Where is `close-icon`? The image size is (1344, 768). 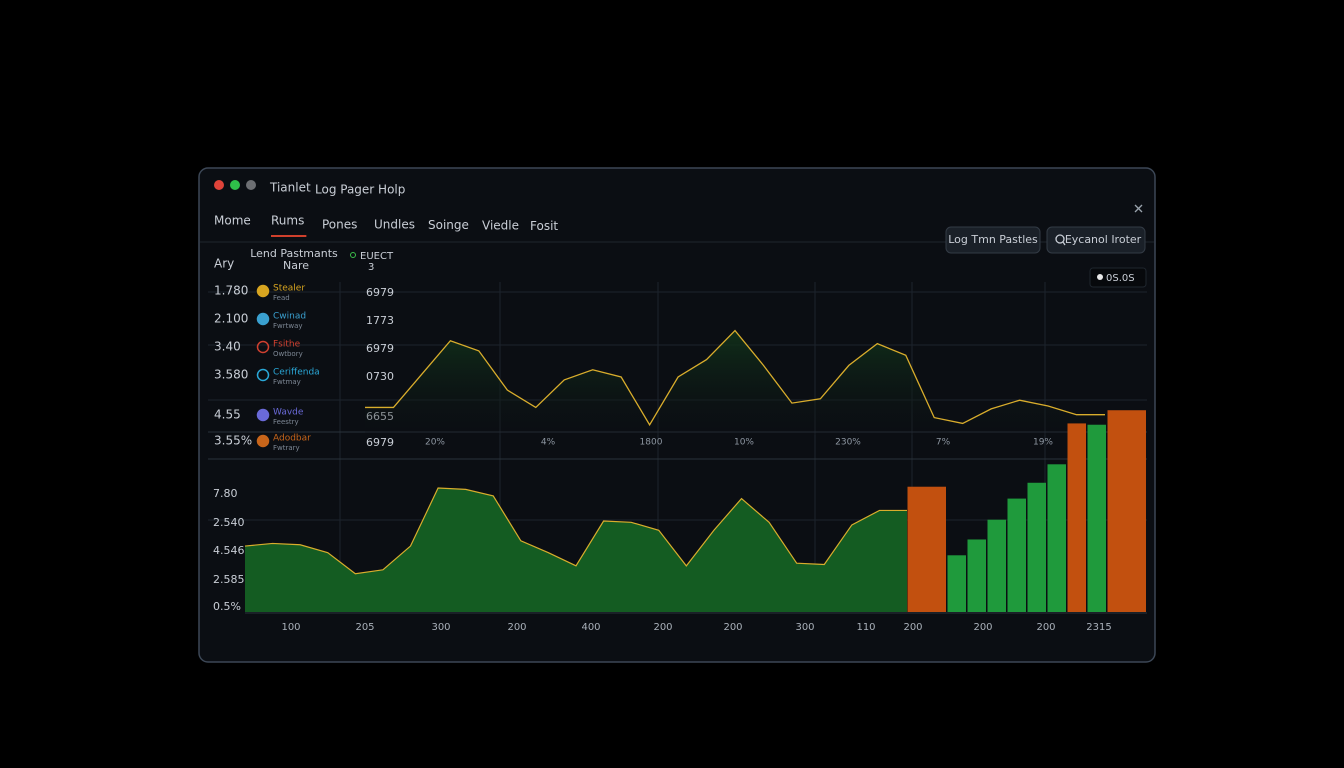
close-icon is located at coordinates (1138, 208).